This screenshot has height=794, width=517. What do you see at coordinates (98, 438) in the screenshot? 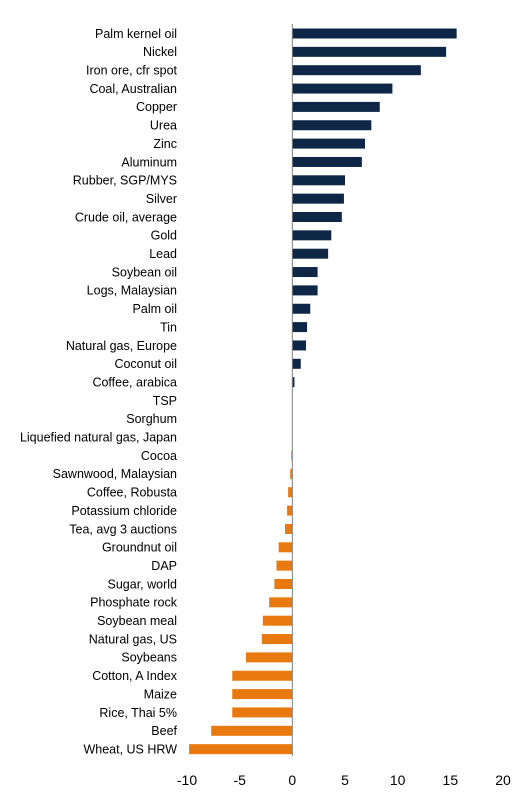
I see `category-label: Liquefied natural gas, Japan` at bounding box center [98, 438].